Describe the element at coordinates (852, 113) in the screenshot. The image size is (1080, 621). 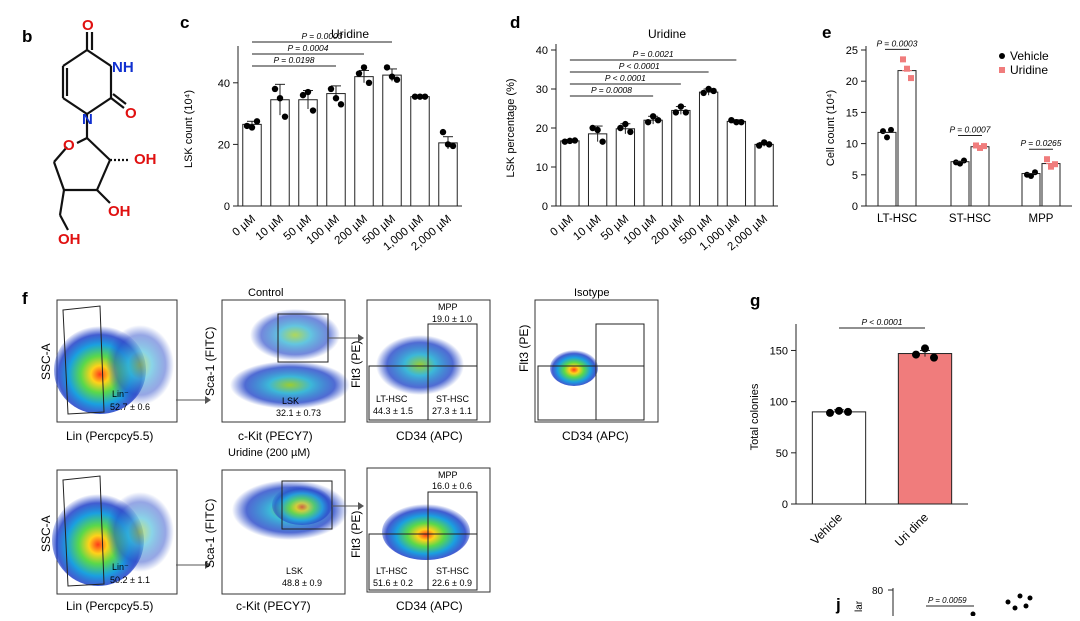
I see `chart-e-y-tick-label: 15` at that location.